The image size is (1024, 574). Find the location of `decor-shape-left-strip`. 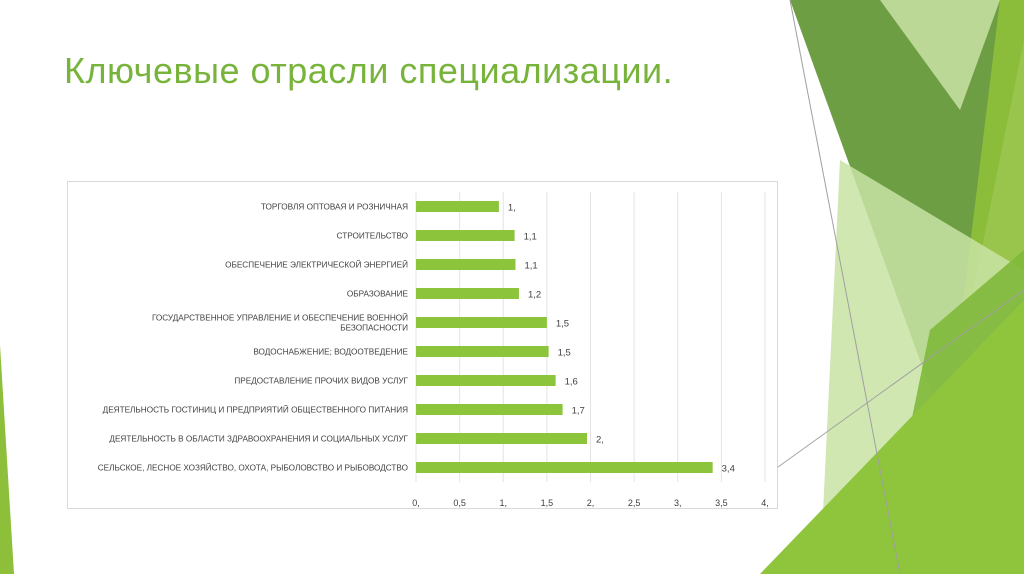

decor-shape-left-strip is located at coordinates (7, 459).